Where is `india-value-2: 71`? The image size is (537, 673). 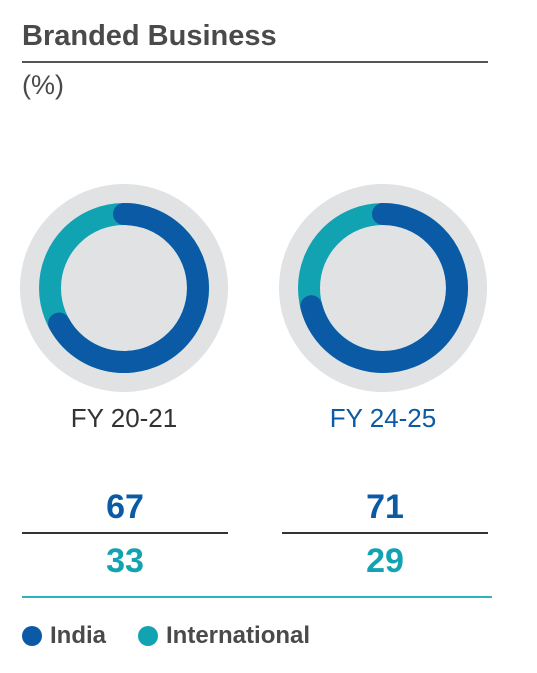
india-value-2: 71 is located at coordinates (385, 507).